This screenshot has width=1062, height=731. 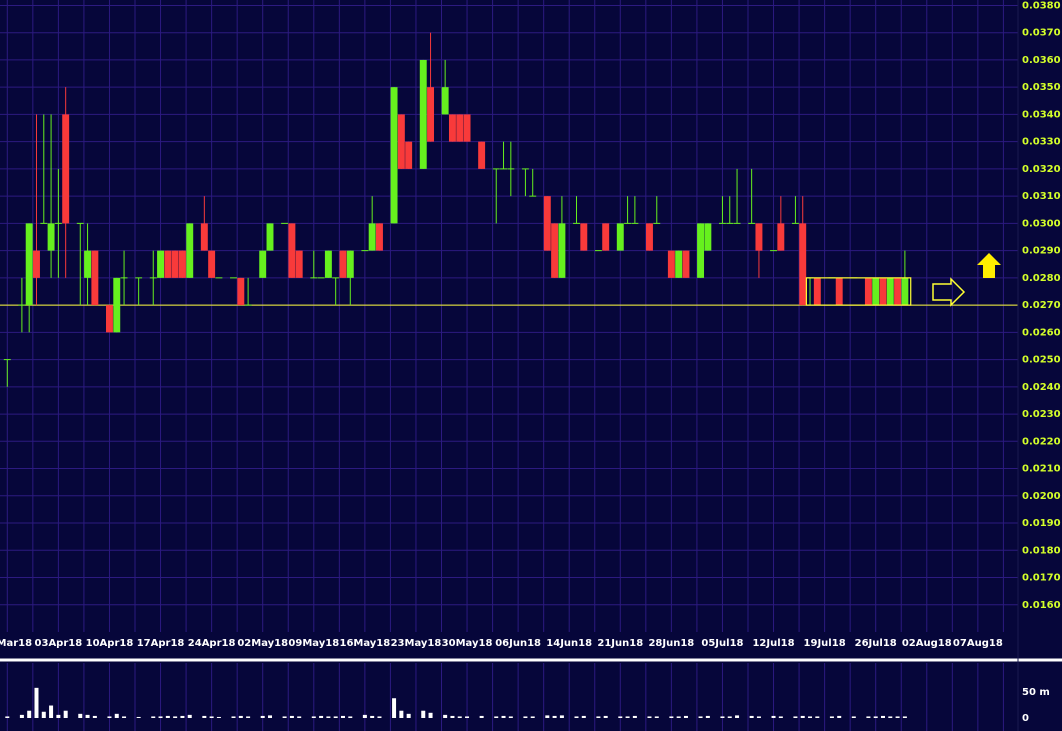 What do you see at coordinates (1041, 60) in the screenshot?
I see `y-tick-label: 0.0360` at bounding box center [1041, 60].